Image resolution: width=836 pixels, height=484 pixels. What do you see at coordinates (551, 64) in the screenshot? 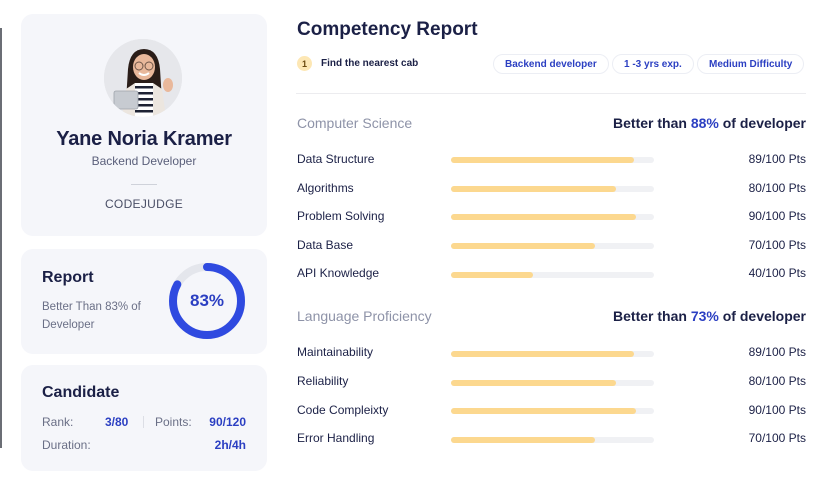
I see `tag-role: Backend developer` at bounding box center [551, 64].